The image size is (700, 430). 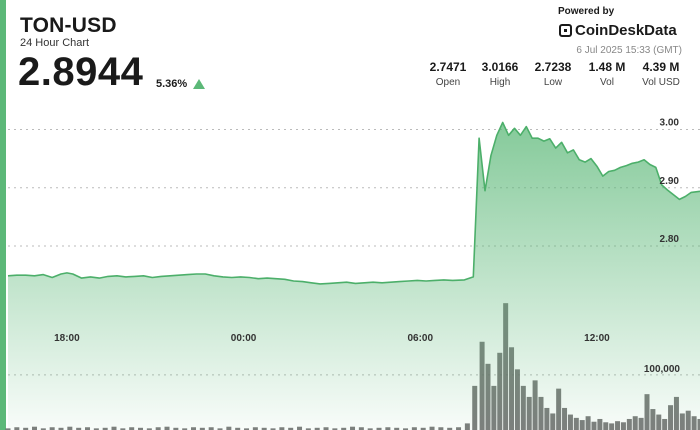 I want to click on stat-high: 3.0166 High, so click(x=500, y=74).